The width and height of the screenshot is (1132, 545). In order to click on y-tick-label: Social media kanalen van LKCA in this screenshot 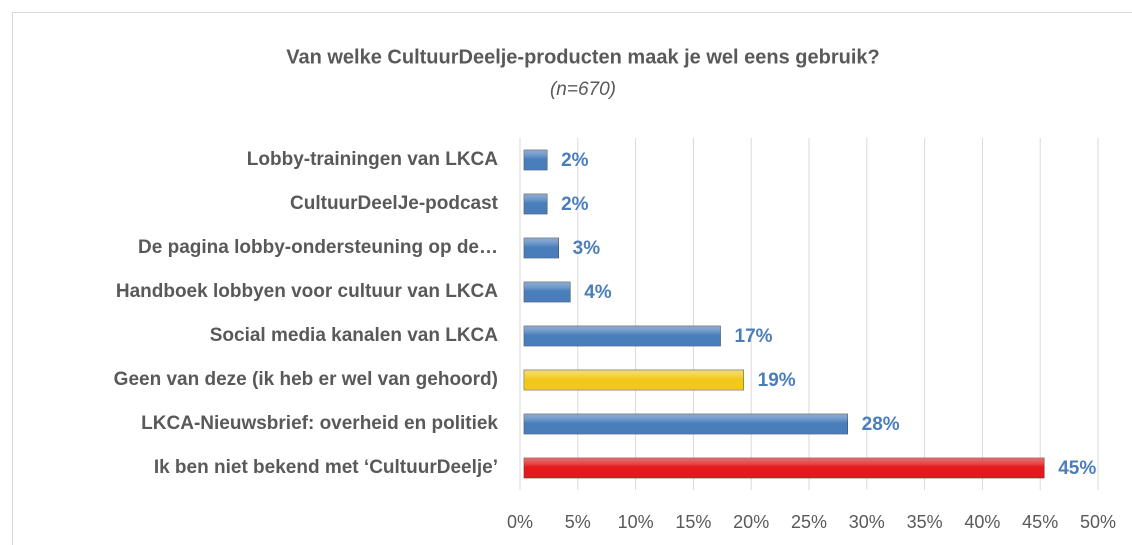, I will do `click(354, 335)`.